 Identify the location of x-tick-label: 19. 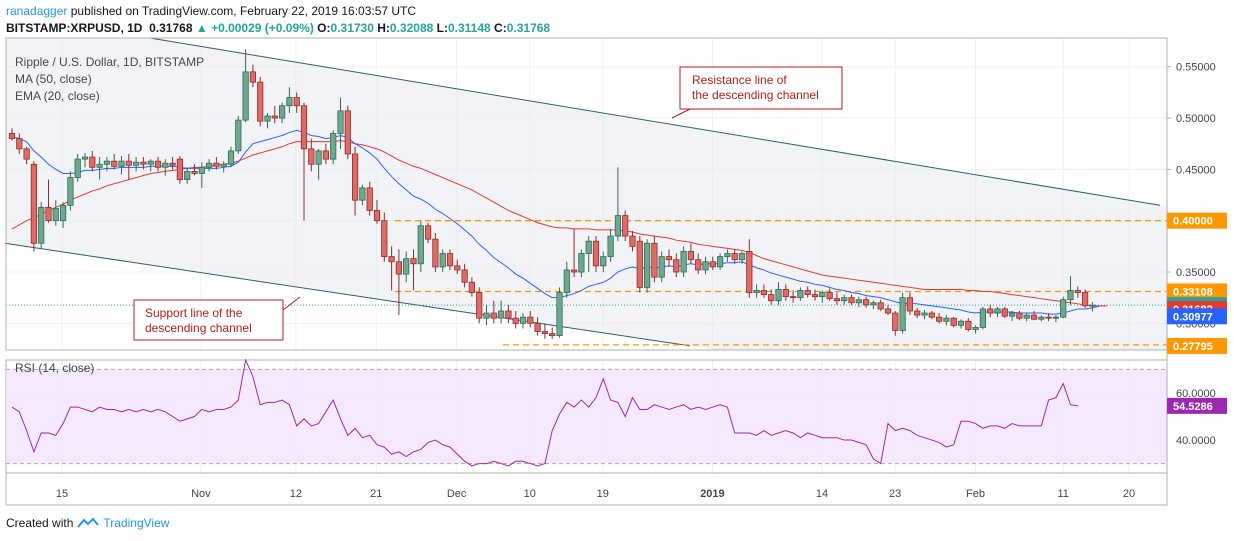
(603, 494).